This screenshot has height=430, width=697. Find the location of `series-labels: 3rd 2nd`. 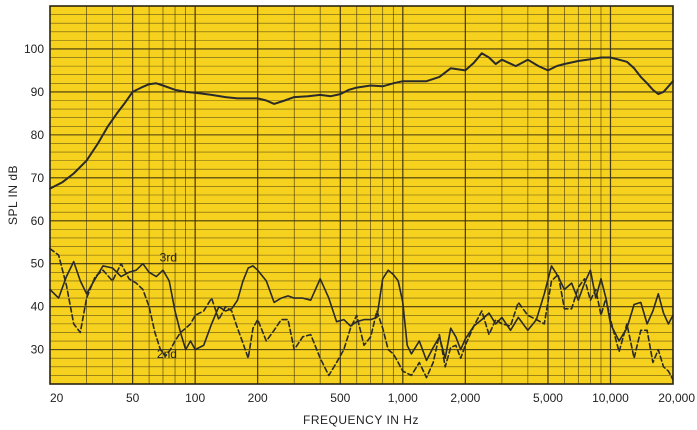

series-labels: 3rd 2nd is located at coordinates (167, 306).